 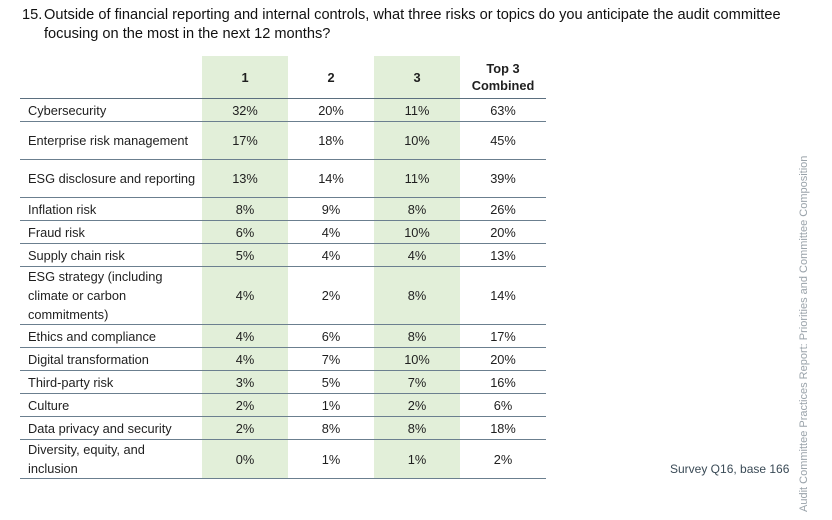 What do you see at coordinates (503, 336) in the screenshot?
I see `top3-combined-value: 17%` at bounding box center [503, 336].